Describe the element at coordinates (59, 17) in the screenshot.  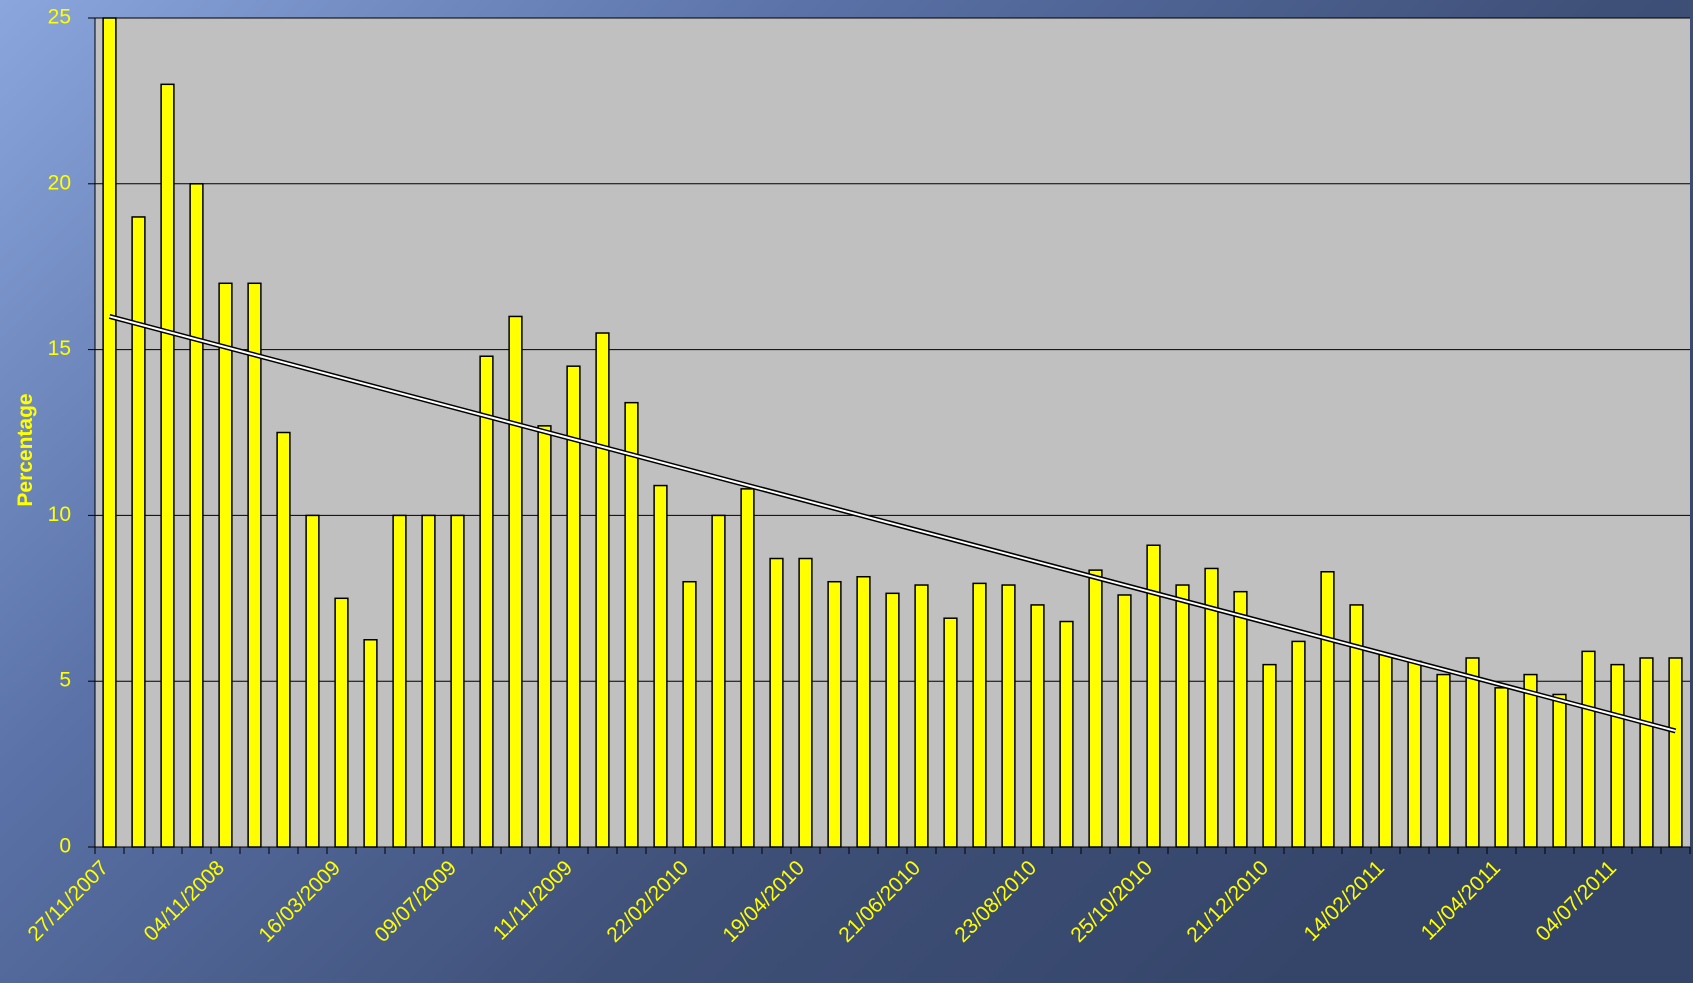
I see `y-tick-label: 25` at that location.